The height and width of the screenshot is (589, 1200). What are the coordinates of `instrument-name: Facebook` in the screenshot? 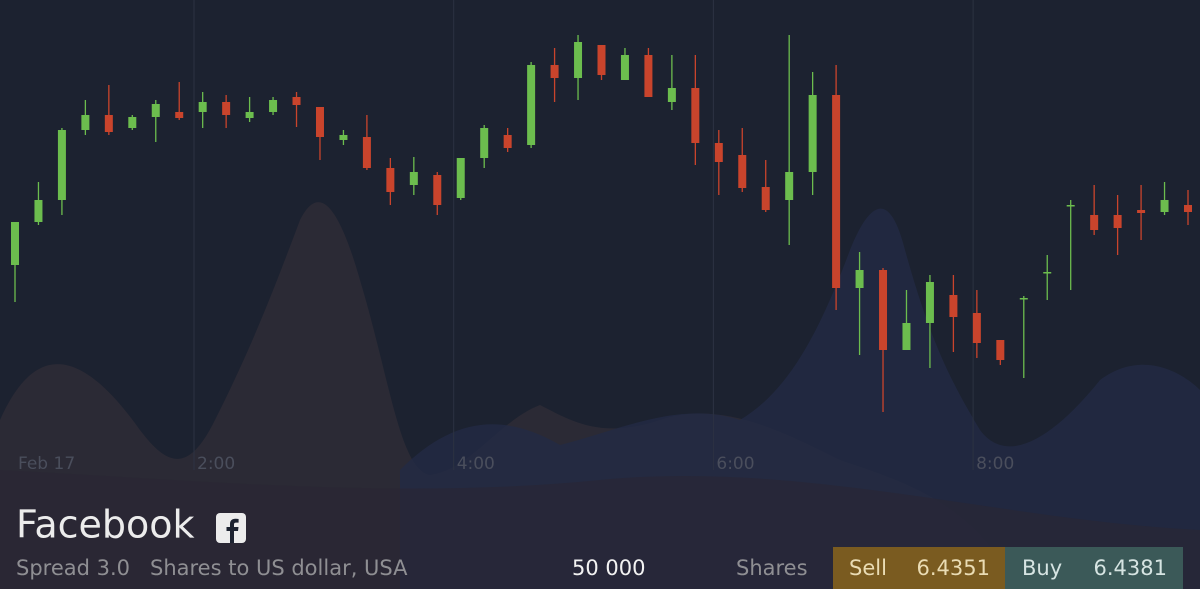 It's located at (105, 525).